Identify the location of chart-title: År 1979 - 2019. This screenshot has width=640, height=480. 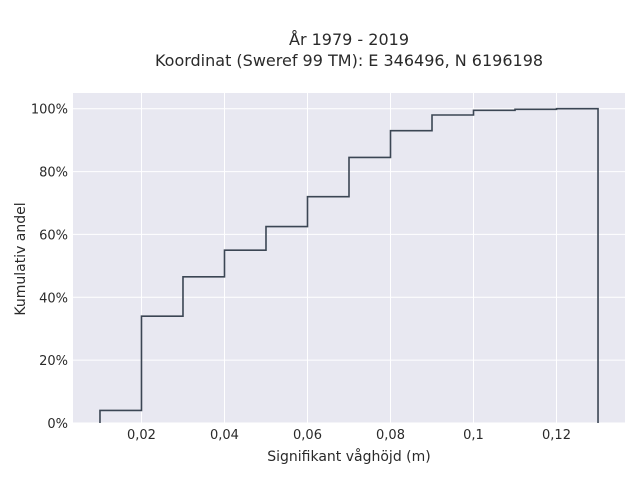
(349, 39).